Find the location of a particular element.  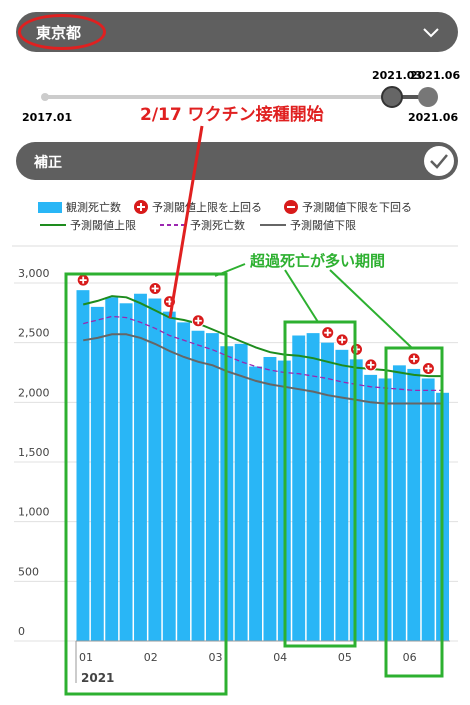

slider-end-label: 2021.06 is located at coordinates (433, 117).